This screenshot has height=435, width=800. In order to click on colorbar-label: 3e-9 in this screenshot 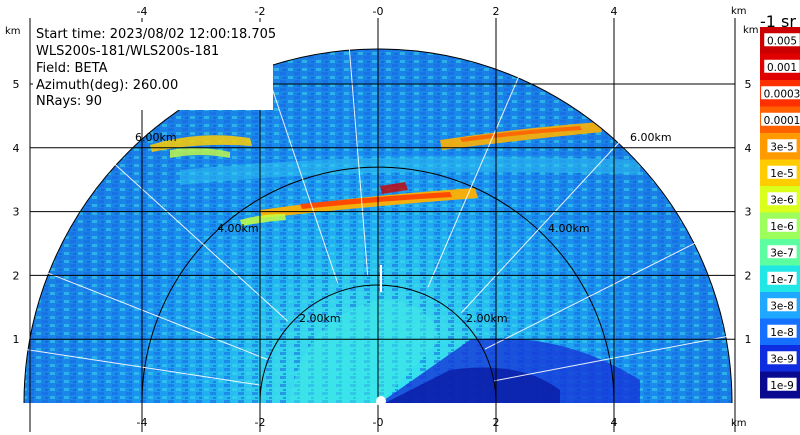, I will do `click(782, 359)`.